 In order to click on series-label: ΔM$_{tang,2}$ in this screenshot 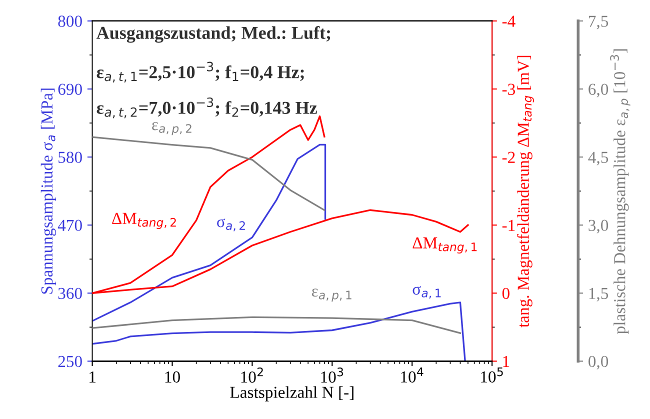, I will do `click(144, 220)`.